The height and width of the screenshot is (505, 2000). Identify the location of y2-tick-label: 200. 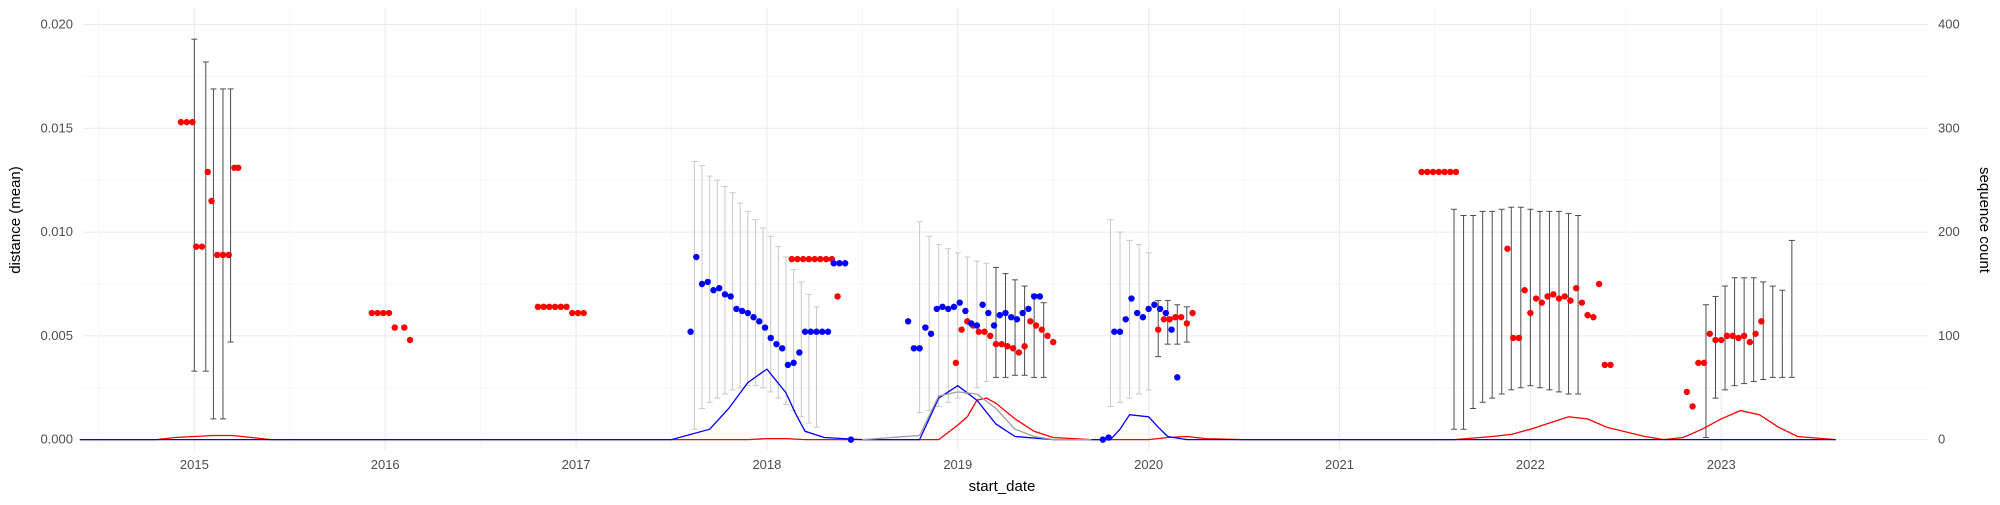
(1949, 231).